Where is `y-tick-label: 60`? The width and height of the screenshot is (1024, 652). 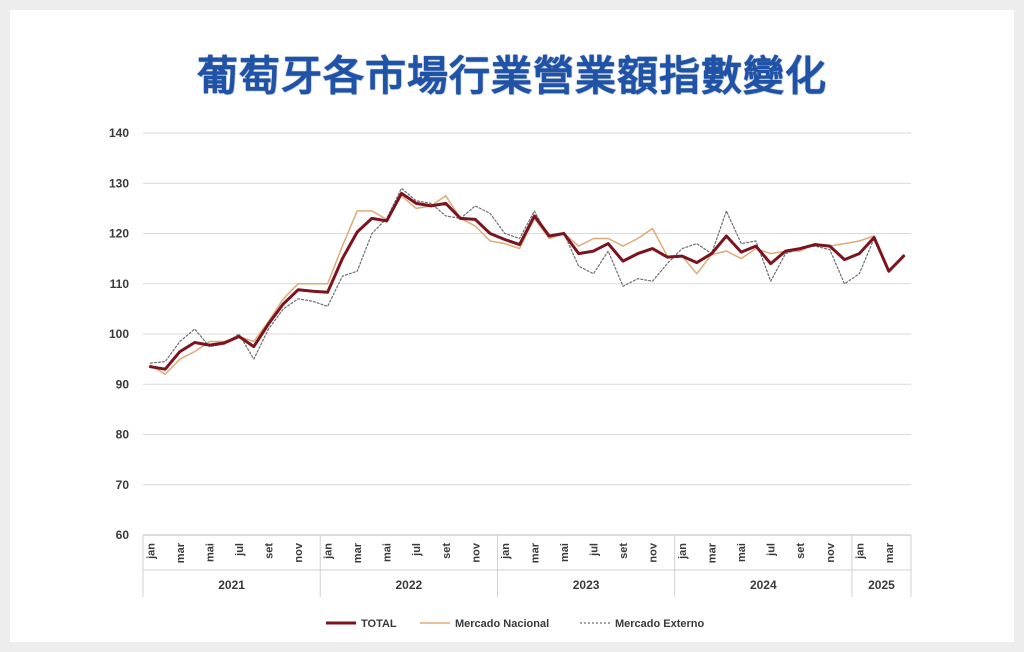
y-tick-label: 60 is located at coordinates (123, 535).